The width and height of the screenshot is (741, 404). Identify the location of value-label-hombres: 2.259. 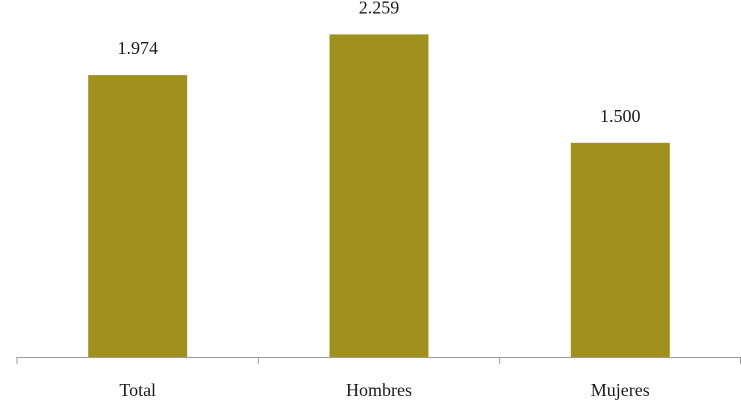
(379, 8).